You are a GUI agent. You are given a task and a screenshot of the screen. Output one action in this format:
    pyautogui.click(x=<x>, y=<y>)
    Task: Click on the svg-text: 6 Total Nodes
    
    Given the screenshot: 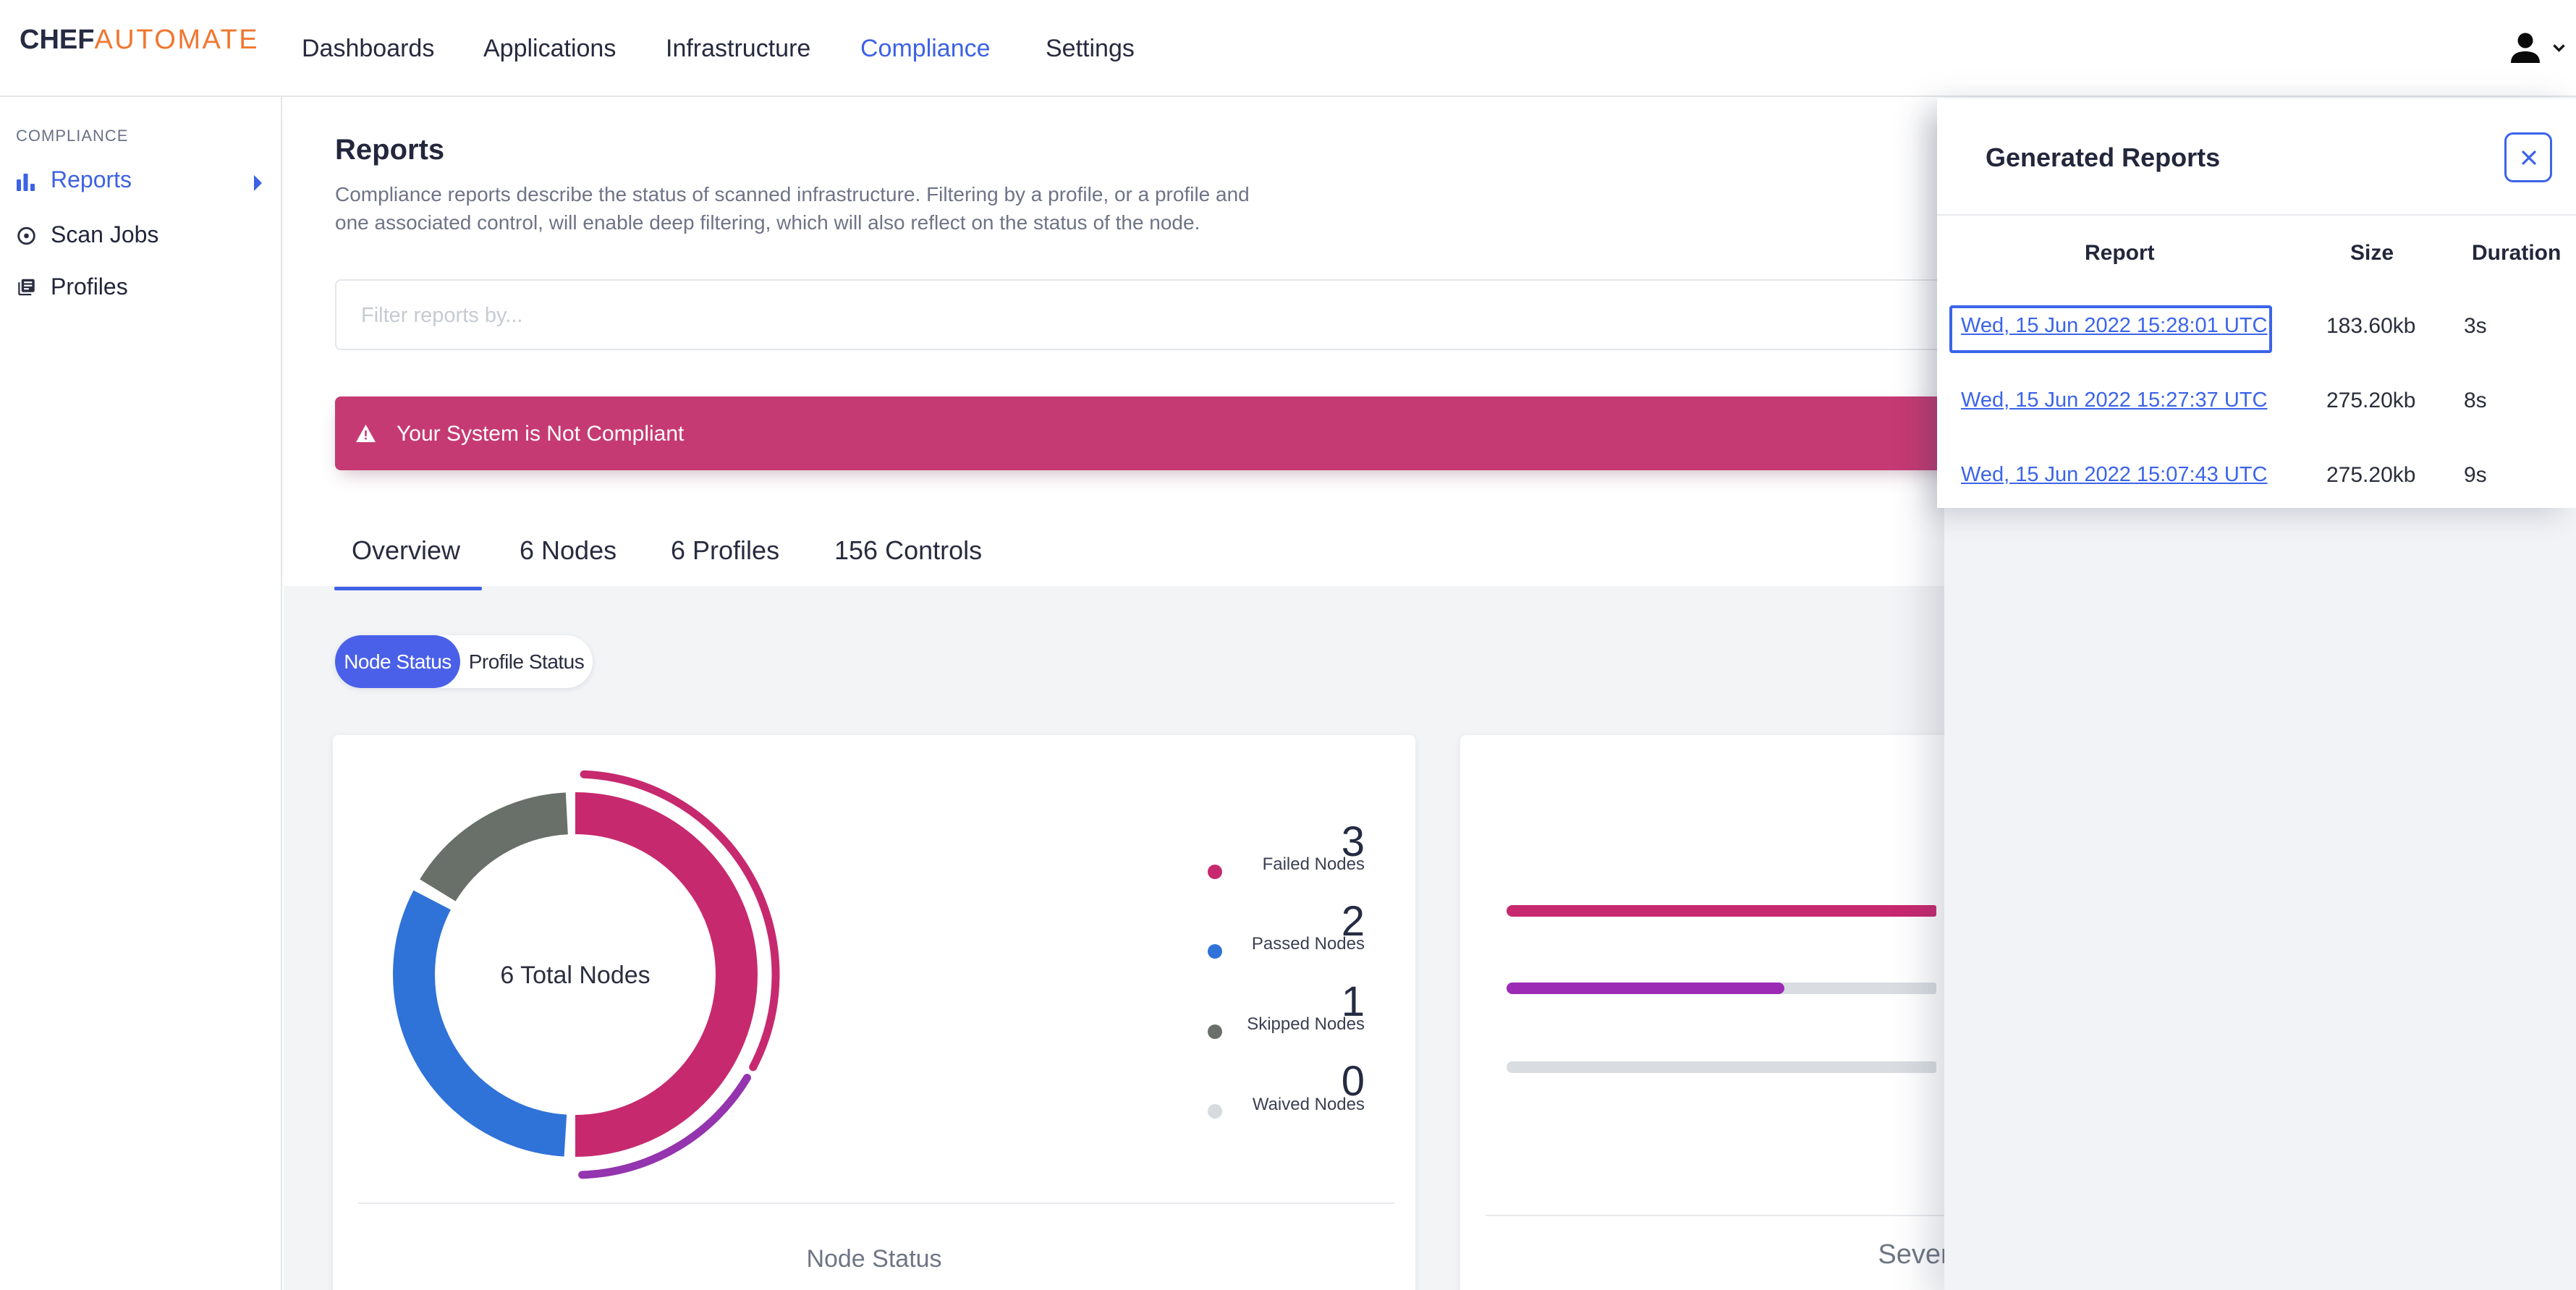 What is the action you would take?
    pyautogui.click(x=575, y=976)
    